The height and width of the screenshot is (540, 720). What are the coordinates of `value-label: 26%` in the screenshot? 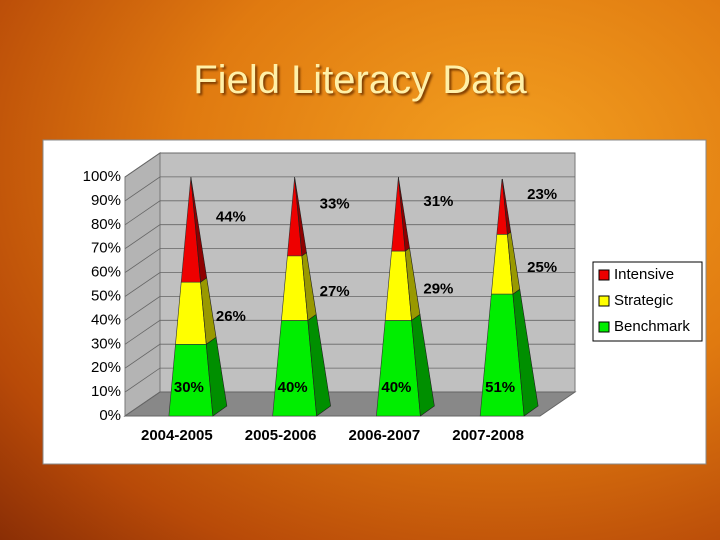 It's located at (231, 316).